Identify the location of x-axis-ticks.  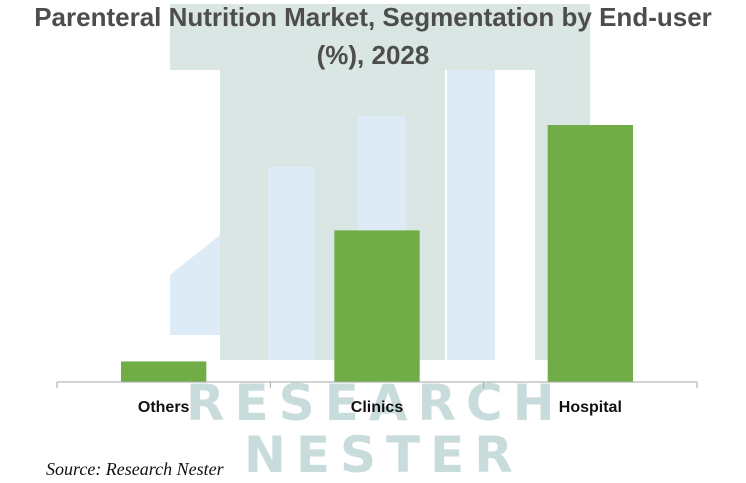
(377, 385).